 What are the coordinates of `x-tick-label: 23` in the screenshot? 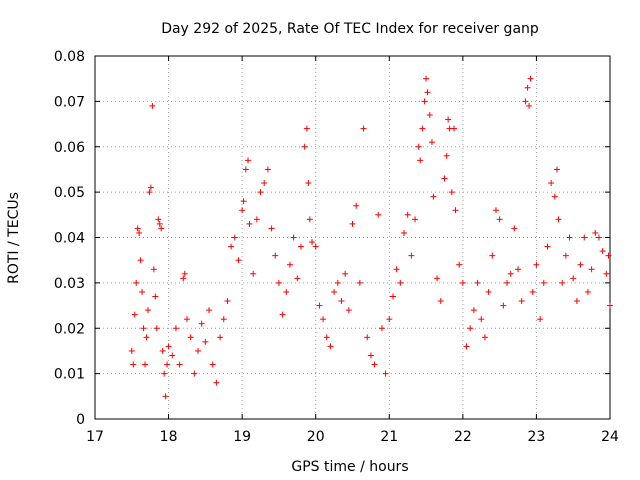 It's located at (537, 437).